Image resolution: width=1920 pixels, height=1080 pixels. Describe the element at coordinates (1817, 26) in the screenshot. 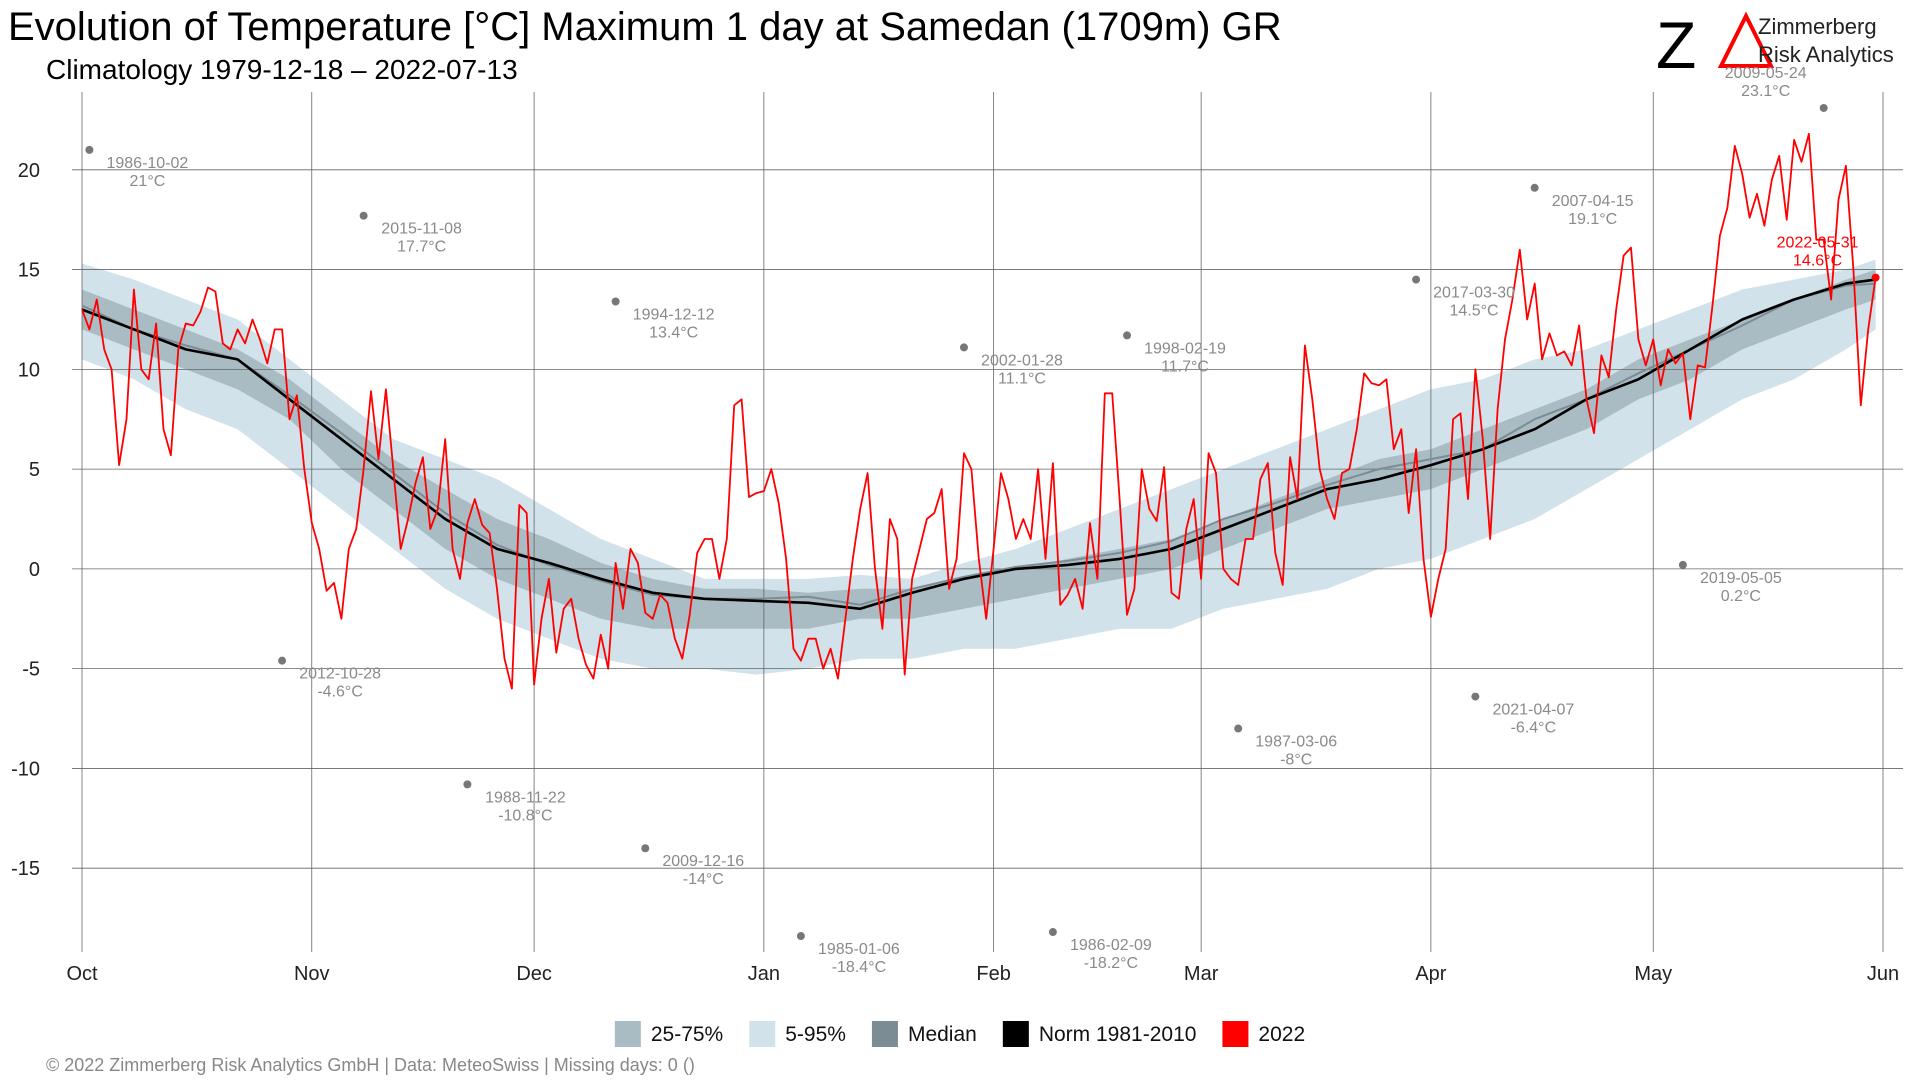

I see `logo-name: Zimmerberg` at that location.